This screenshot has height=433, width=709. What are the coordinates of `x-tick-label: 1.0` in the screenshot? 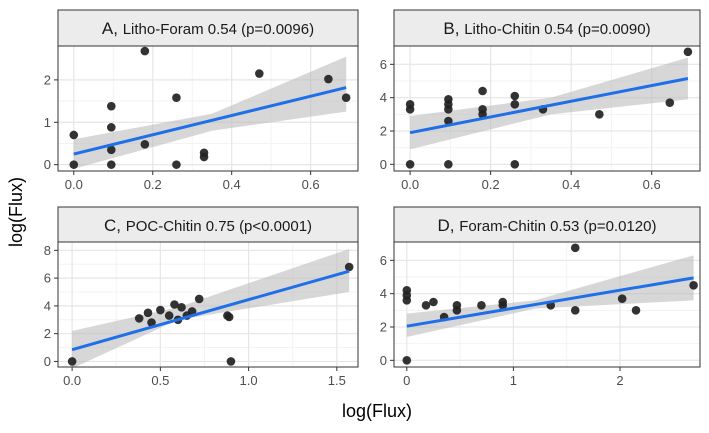 It's located at (249, 380).